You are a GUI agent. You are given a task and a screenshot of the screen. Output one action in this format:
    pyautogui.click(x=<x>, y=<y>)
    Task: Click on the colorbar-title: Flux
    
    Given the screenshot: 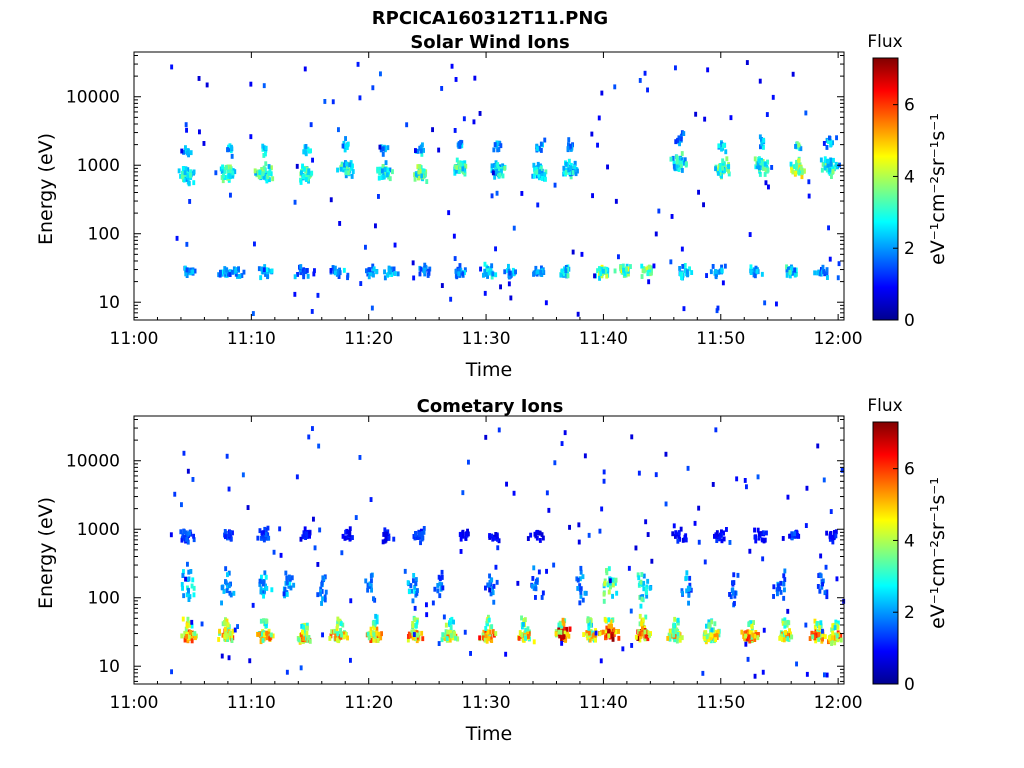 What is the action you would take?
    pyautogui.click(x=884, y=406)
    